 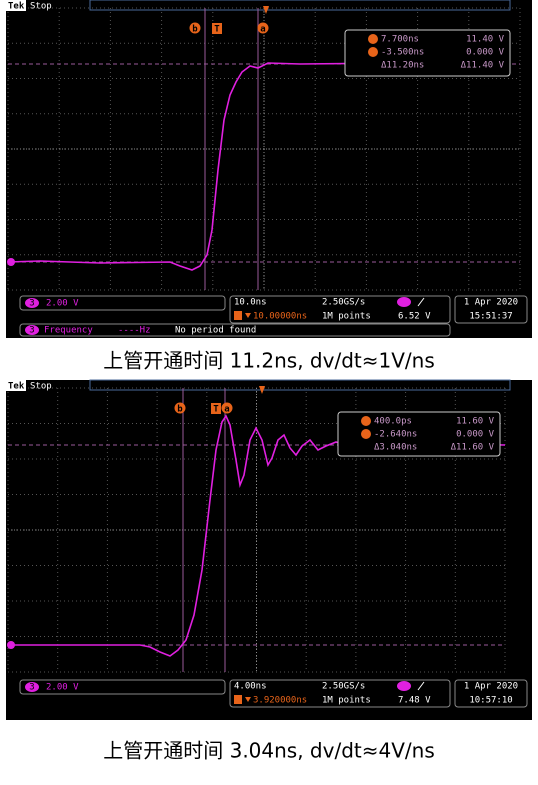 What do you see at coordinates (400, 40) in the screenshot?
I see `readout-time: 7.700ns` at bounding box center [400, 40].